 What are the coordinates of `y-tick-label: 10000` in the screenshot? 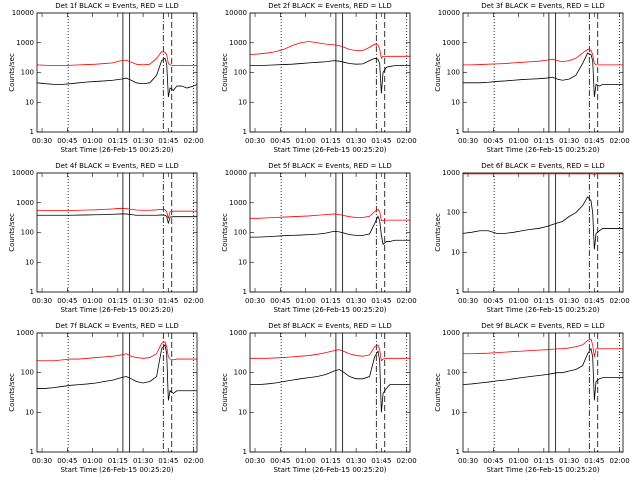 It's located at (236, 173).